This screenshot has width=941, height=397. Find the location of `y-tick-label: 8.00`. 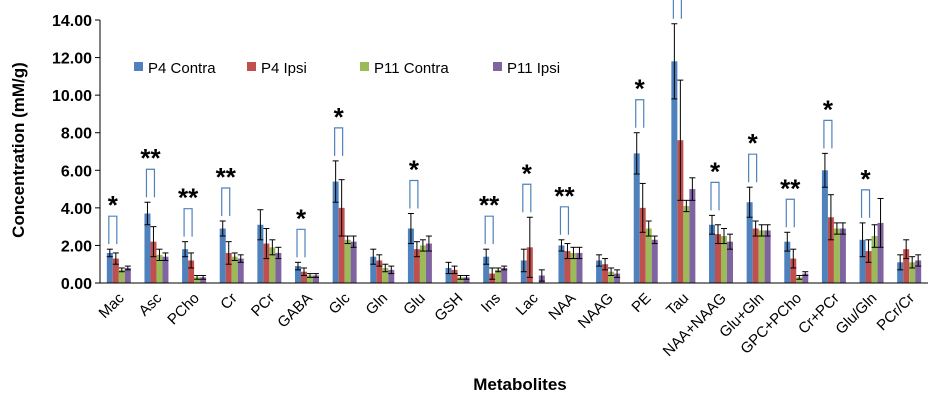

y-tick-label: 8.00 is located at coordinates (76, 134).